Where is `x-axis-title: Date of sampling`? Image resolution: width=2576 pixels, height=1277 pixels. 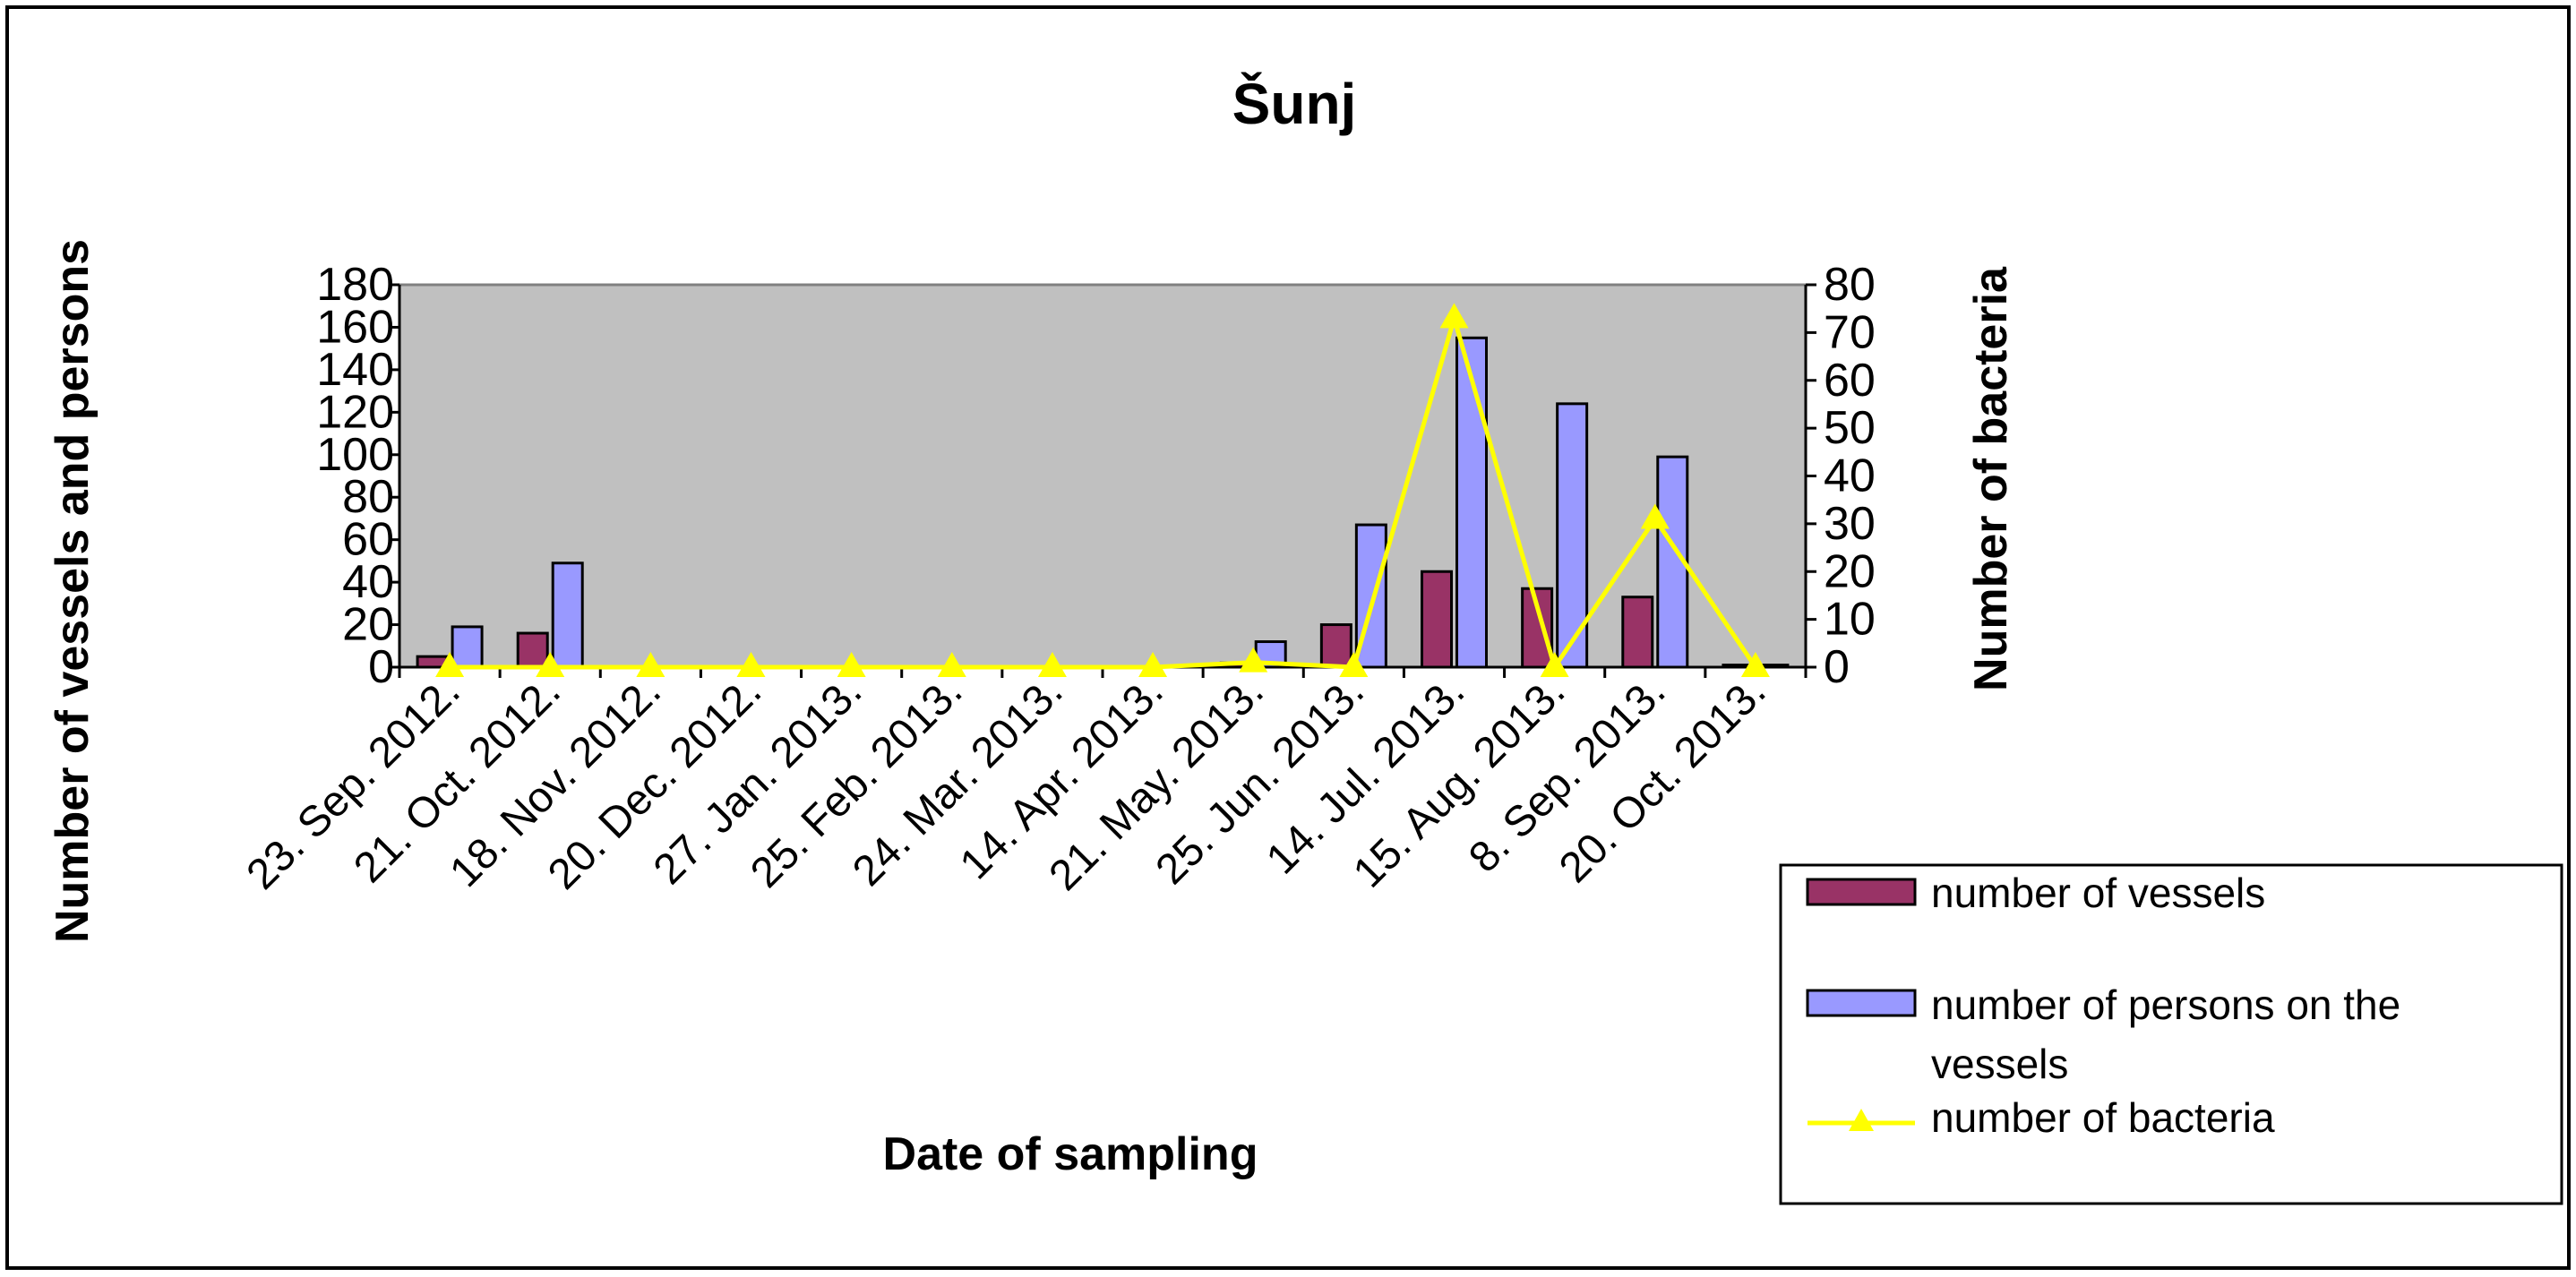 x-axis-title: Date of sampling is located at coordinates (1070, 1154).